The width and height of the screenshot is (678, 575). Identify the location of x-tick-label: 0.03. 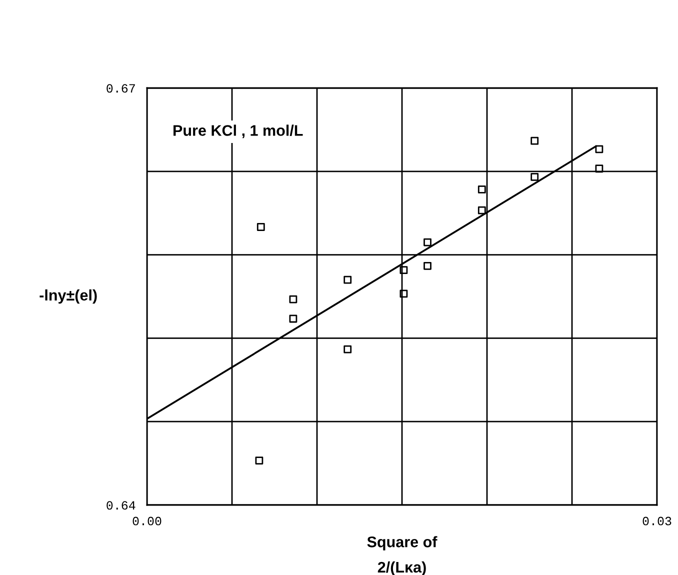
(657, 521).